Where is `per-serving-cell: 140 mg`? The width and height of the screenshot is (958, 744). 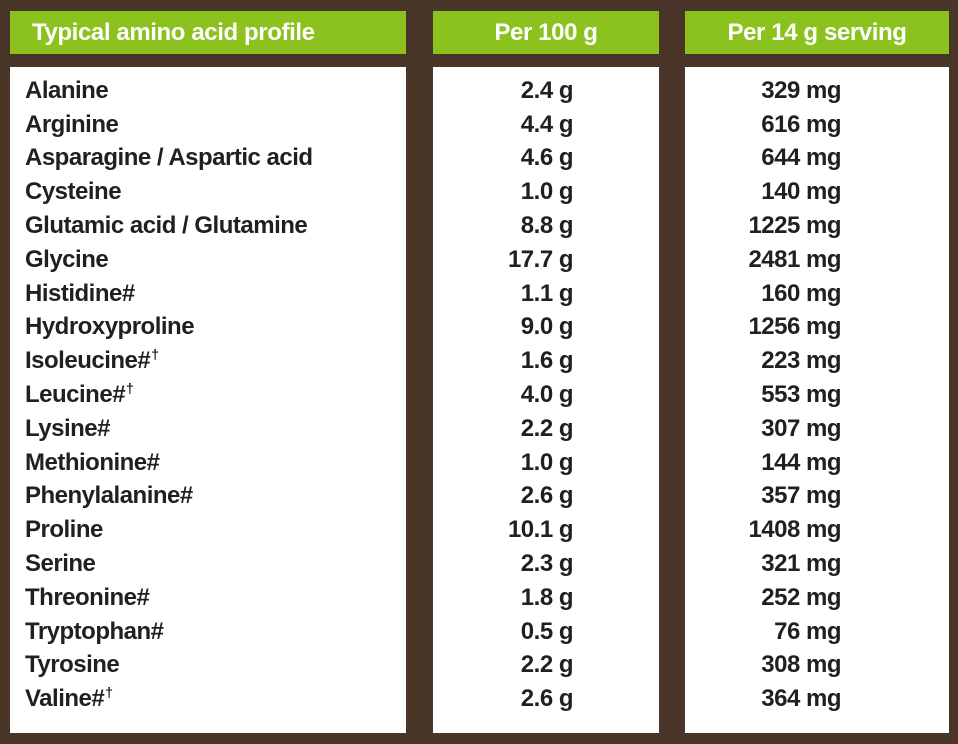 per-serving-cell: 140 mg is located at coordinates (801, 192).